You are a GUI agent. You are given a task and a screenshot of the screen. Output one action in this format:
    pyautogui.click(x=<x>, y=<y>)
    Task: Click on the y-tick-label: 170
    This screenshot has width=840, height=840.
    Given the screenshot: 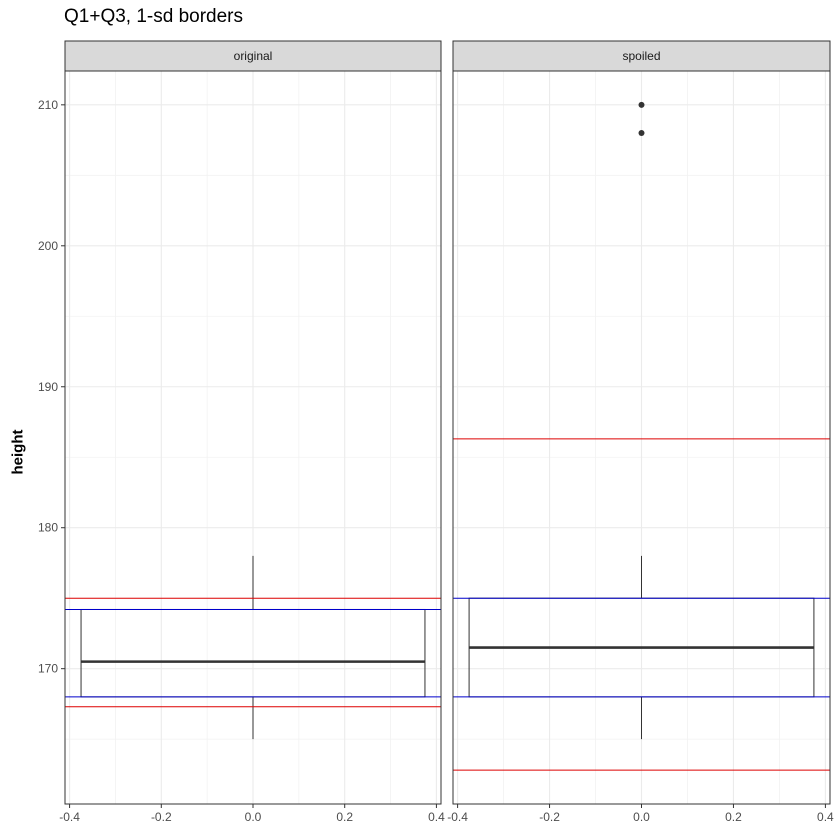 What is the action you would take?
    pyautogui.click(x=48, y=669)
    